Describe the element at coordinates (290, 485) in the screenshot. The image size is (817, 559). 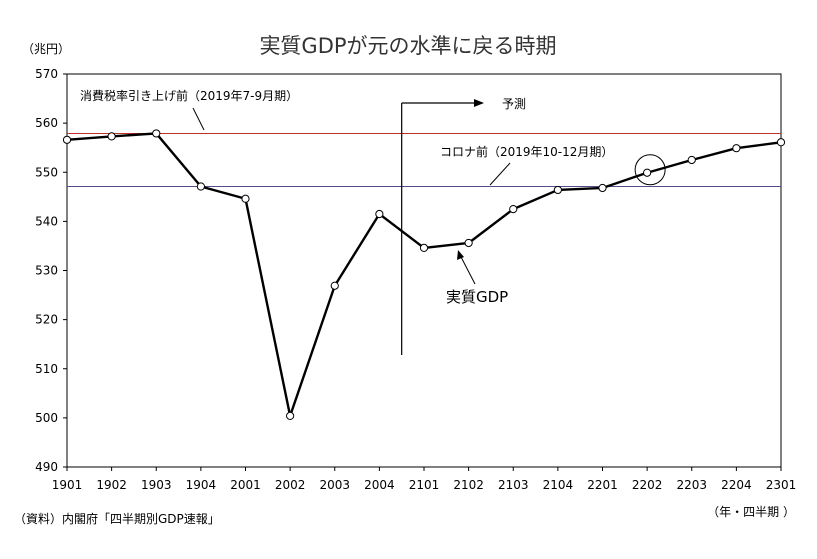
I see `x-tick-label: 2002` at that location.